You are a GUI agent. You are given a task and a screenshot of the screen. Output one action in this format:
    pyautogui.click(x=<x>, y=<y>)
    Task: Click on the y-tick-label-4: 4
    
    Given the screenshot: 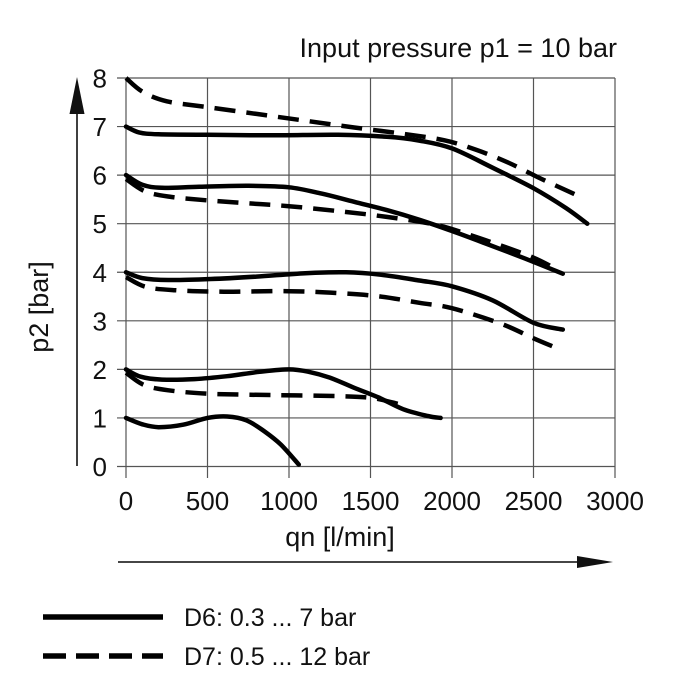 What is the action you would take?
    pyautogui.click(x=100, y=273)
    